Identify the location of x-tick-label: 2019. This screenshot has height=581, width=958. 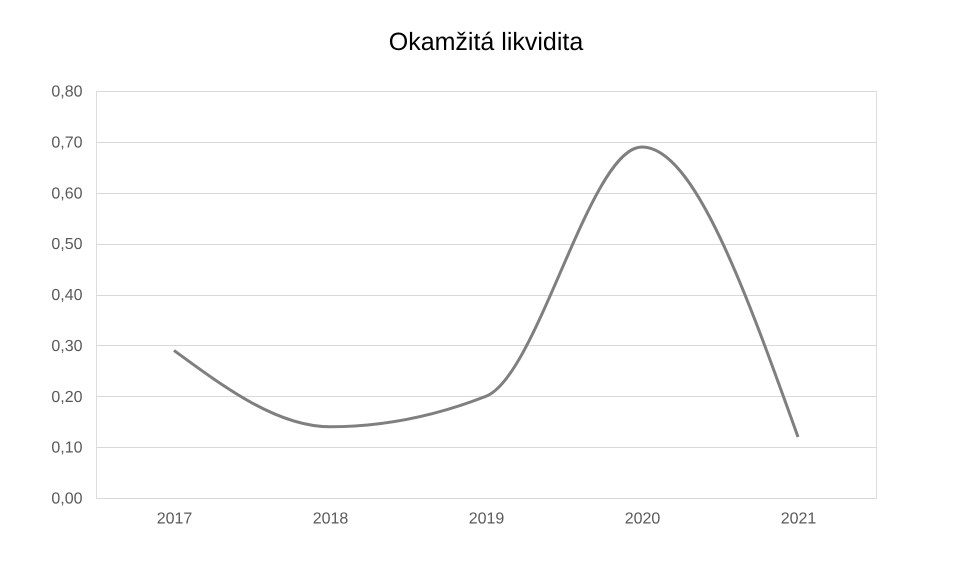
(486, 519).